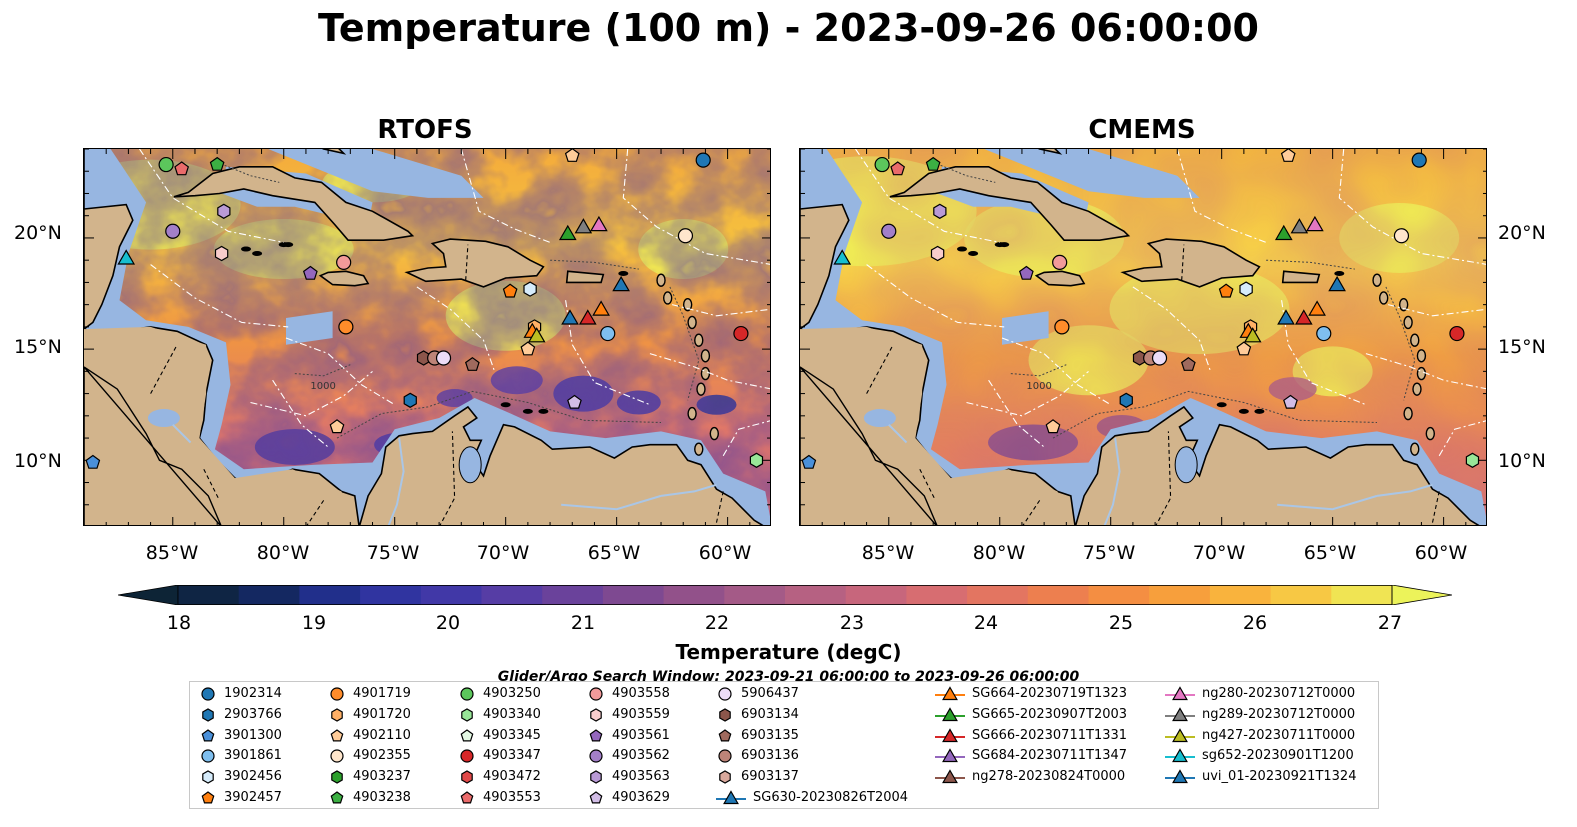  I want to click on colorbar-label: Temperature (degC), so click(788, 652).